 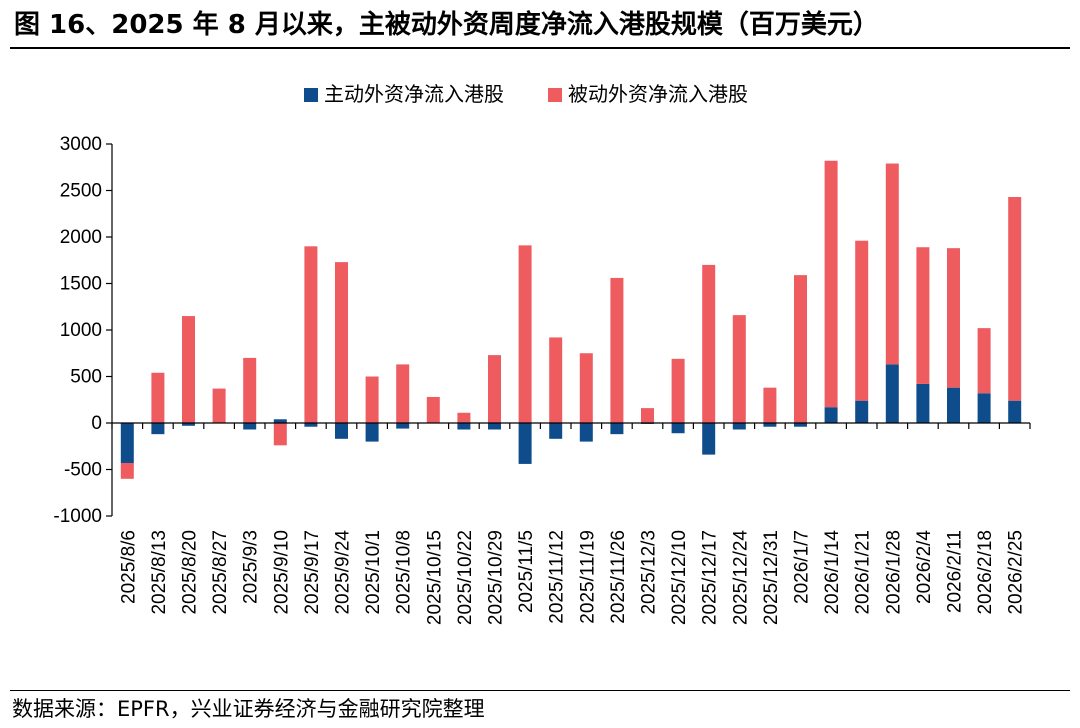 What do you see at coordinates (251, 567) in the screenshot?
I see `x-tick-label: 2025/9/3` at bounding box center [251, 567].